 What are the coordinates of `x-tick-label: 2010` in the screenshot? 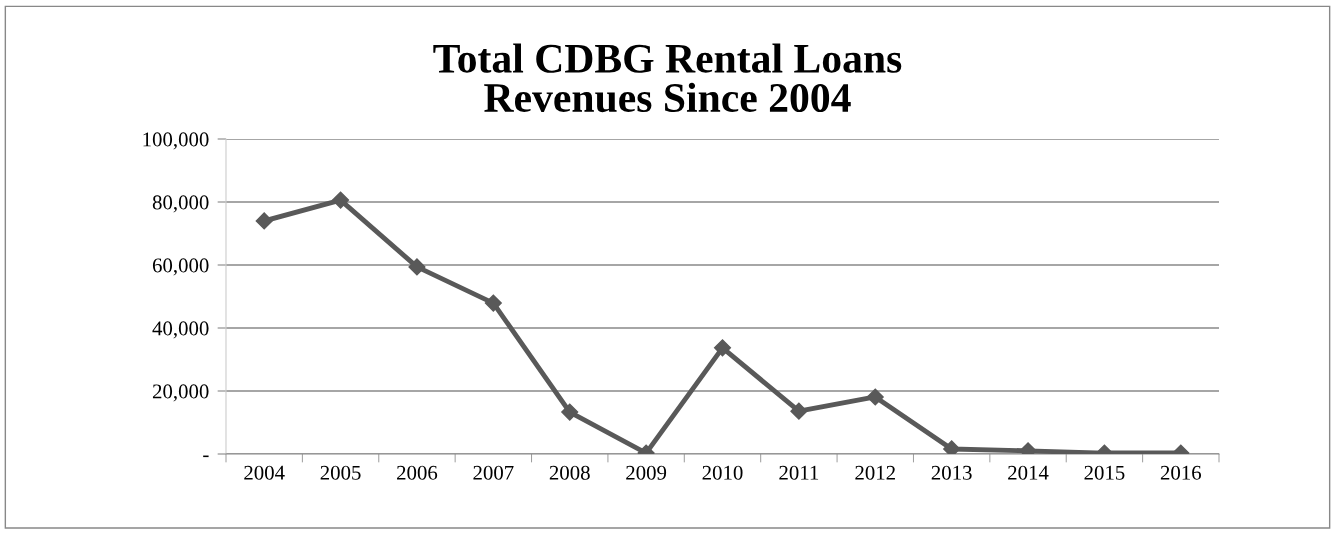 It's located at (722, 472).